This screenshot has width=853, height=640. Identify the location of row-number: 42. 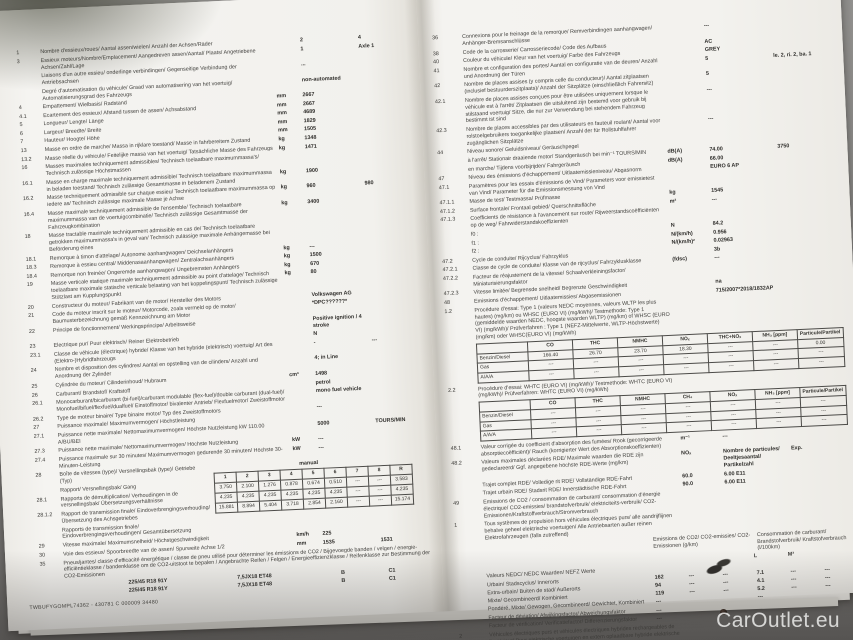
(437, 86).